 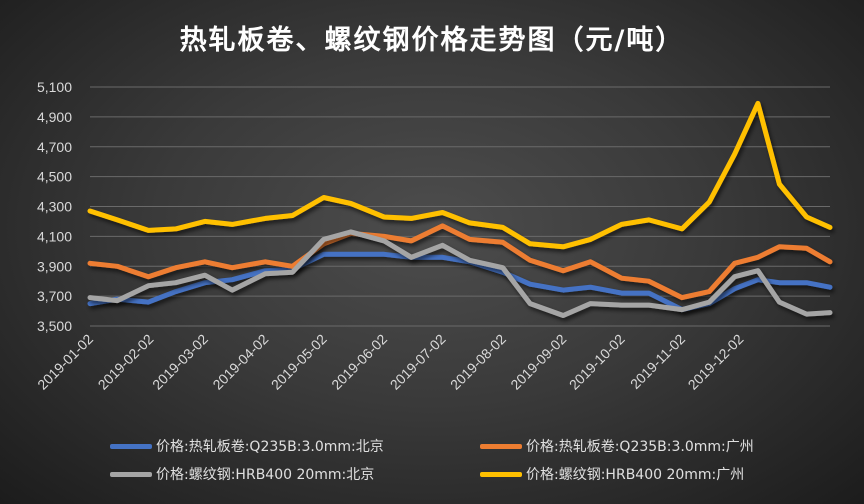 What do you see at coordinates (270, 447) in the screenshot?
I see `legend-label: 价格:热轧板卷:Q235B:3.0mm:北京` at bounding box center [270, 447].